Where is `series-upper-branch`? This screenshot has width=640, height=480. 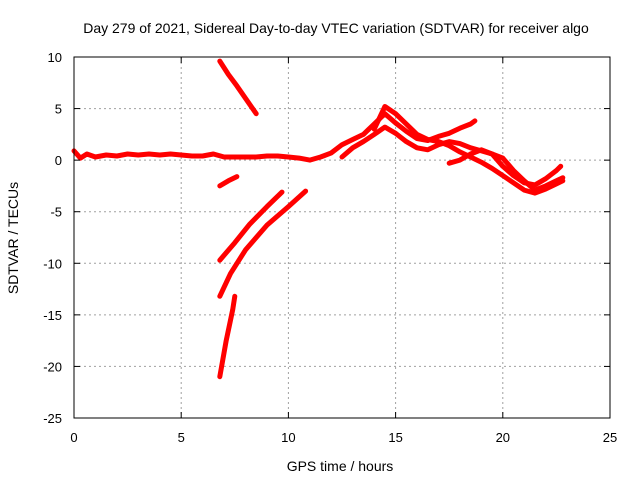 series-upper-branch is located at coordinates (468, 150).